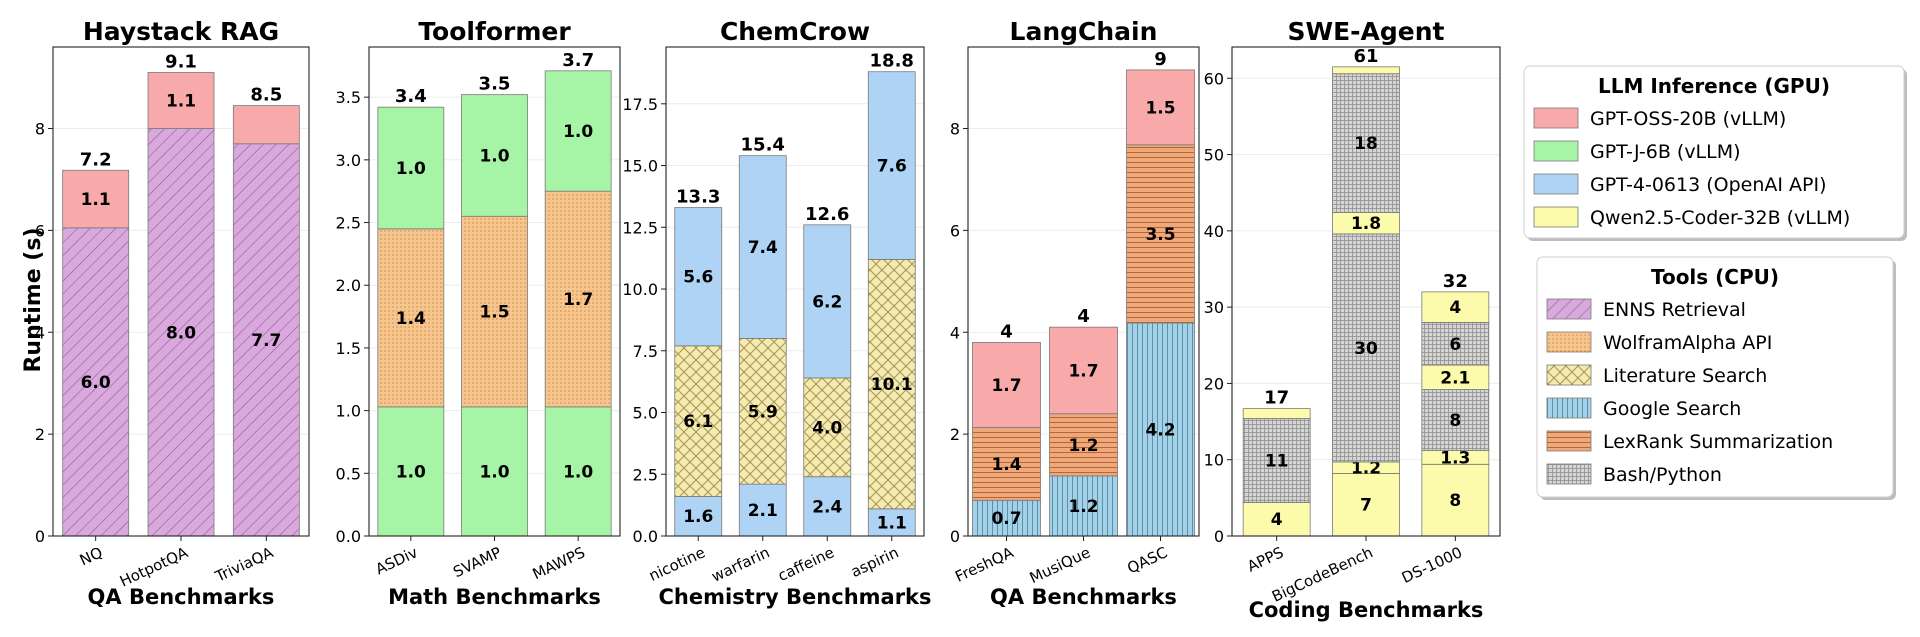 Image resolution: width=1920 pixels, height=637 pixels. Describe the element at coordinates (244, 564) in the screenshot. I see `x-tick-label: TriviaQA` at that location.